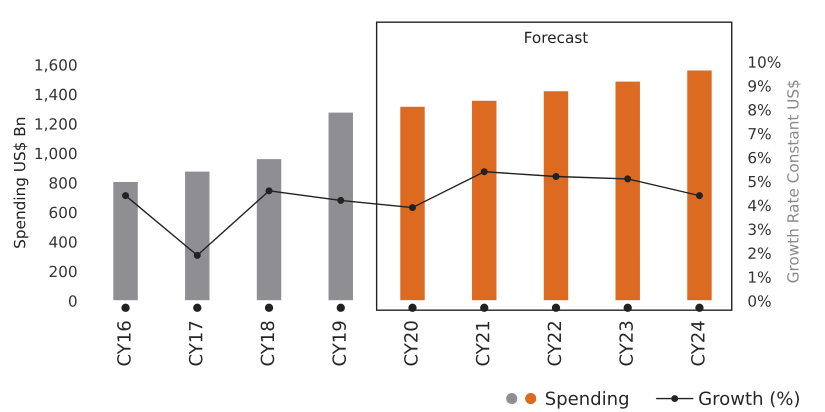 This screenshot has width=825, height=412. Describe the element at coordinates (63, 272) in the screenshot. I see `y-tick-label: 200` at that location.